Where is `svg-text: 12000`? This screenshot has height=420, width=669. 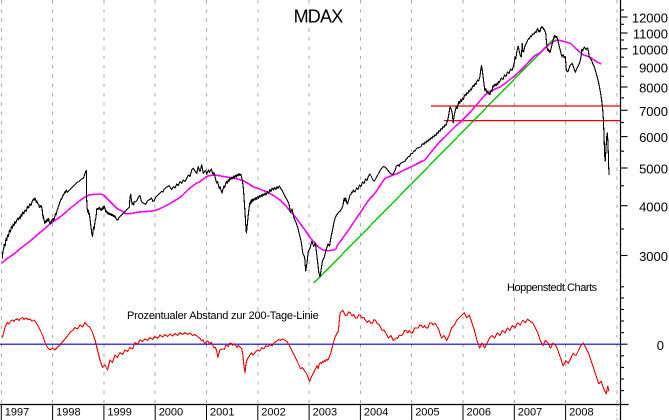 svg-text: 12000 is located at coordinates (650, 18).